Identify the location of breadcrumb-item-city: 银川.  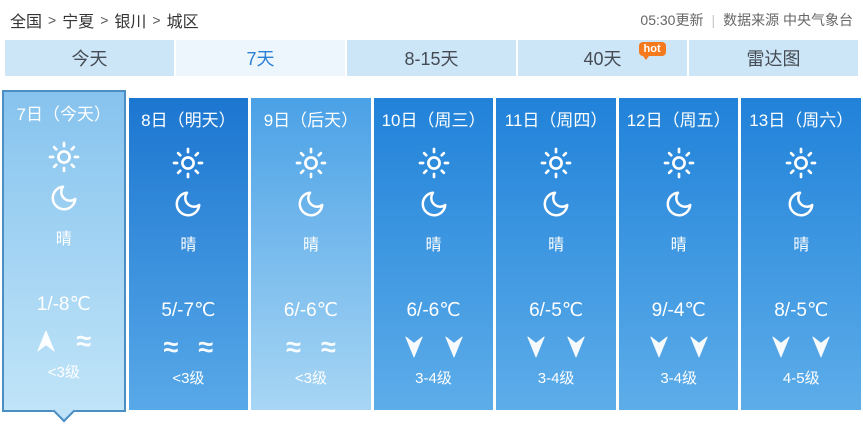
(130, 22).